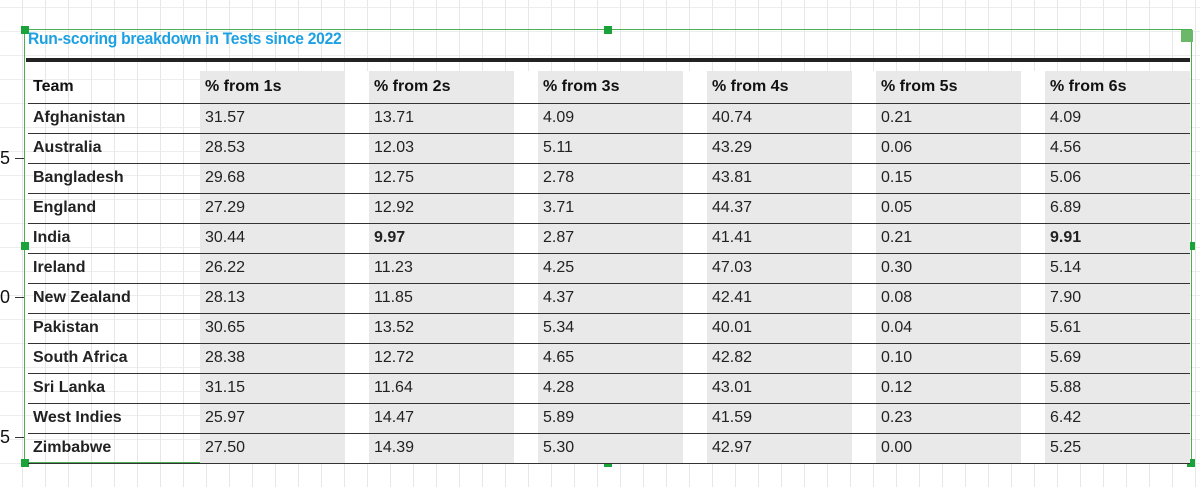 This screenshot has width=1200, height=487. Describe the element at coordinates (1187, 36) in the screenshot. I see `corner-tab` at that location.